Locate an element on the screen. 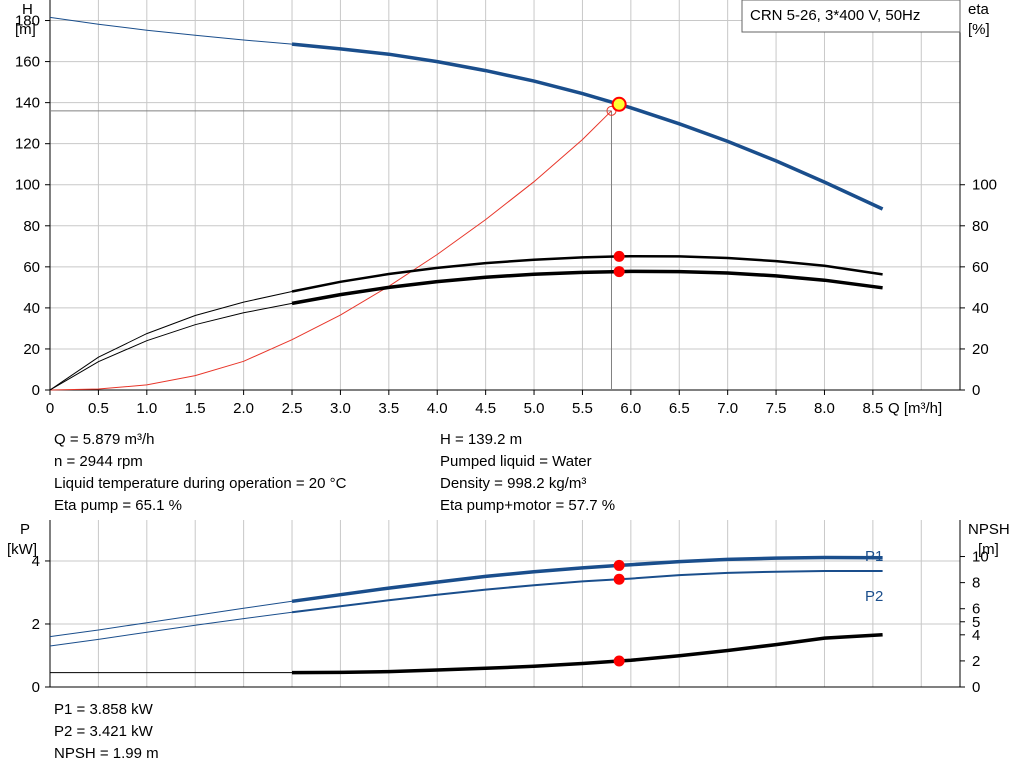 Image resolution: width=1024 pixels, height=781 pixels. info-eta-pump: Eta pump = 65.1 % is located at coordinates (118, 505).